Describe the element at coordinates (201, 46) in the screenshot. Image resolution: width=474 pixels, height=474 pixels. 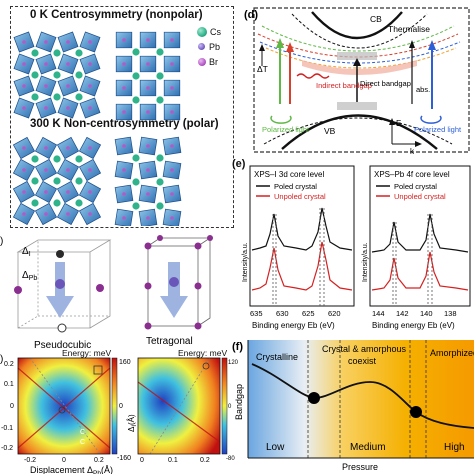
I see `pb-atom-icon` at that location.